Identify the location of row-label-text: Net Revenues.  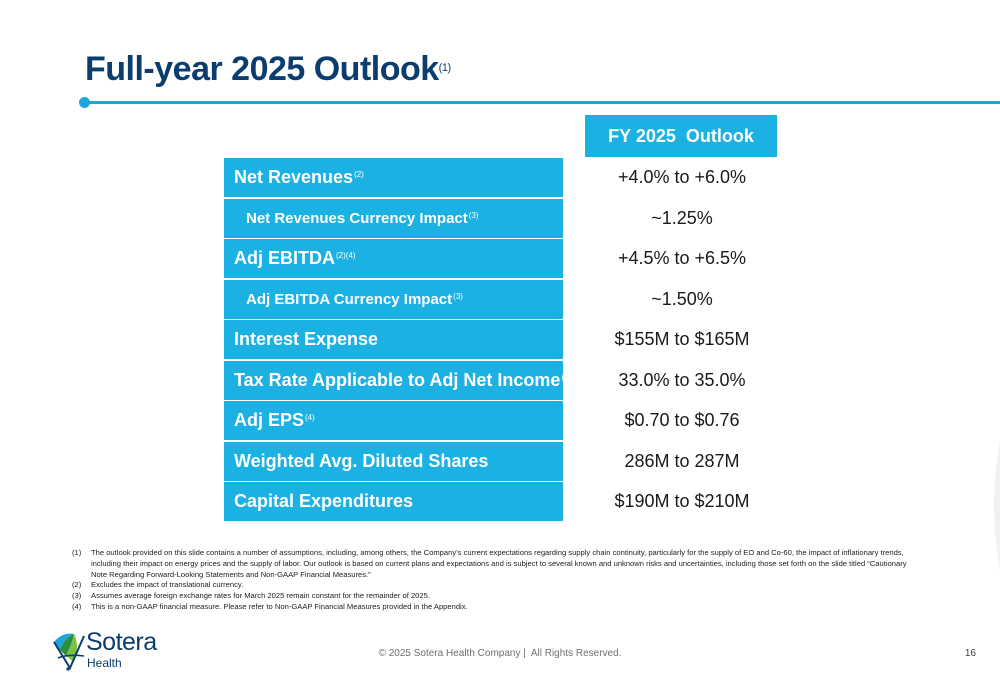
(294, 177).